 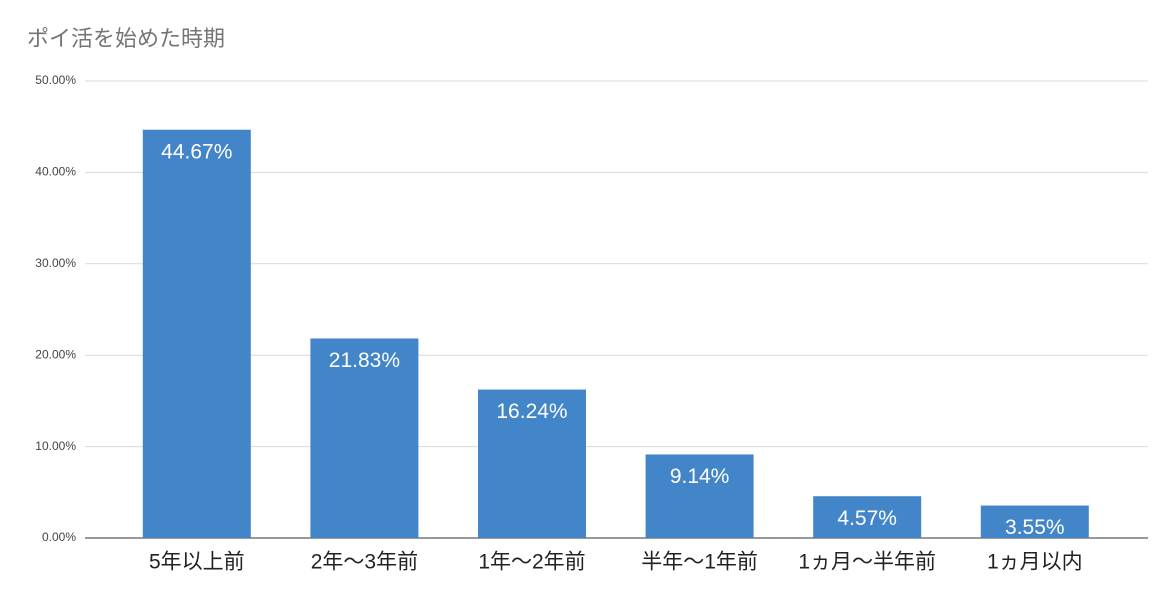 What do you see at coordinates (531, 411) in the screenshot?
I see `value-label: 16.24%` at bounding box center [531, 411].